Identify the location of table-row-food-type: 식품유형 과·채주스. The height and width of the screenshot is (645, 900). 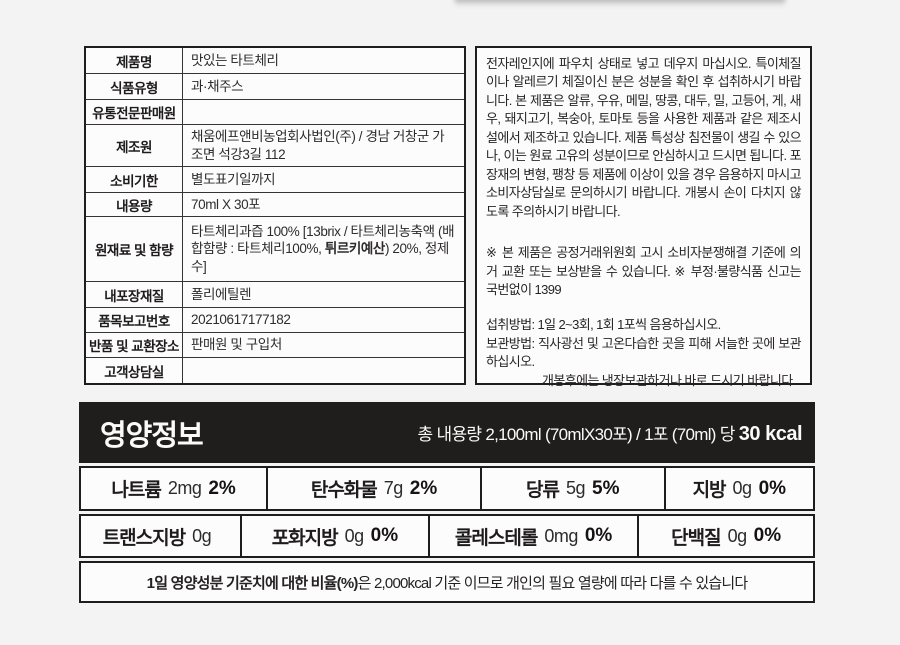
(275, 87).